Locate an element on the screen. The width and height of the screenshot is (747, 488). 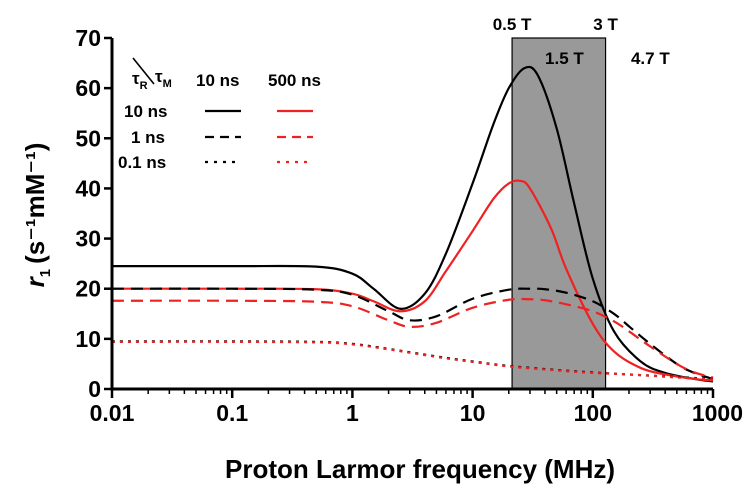
y-tick-label: 20 is located at coordinates (88, 289).